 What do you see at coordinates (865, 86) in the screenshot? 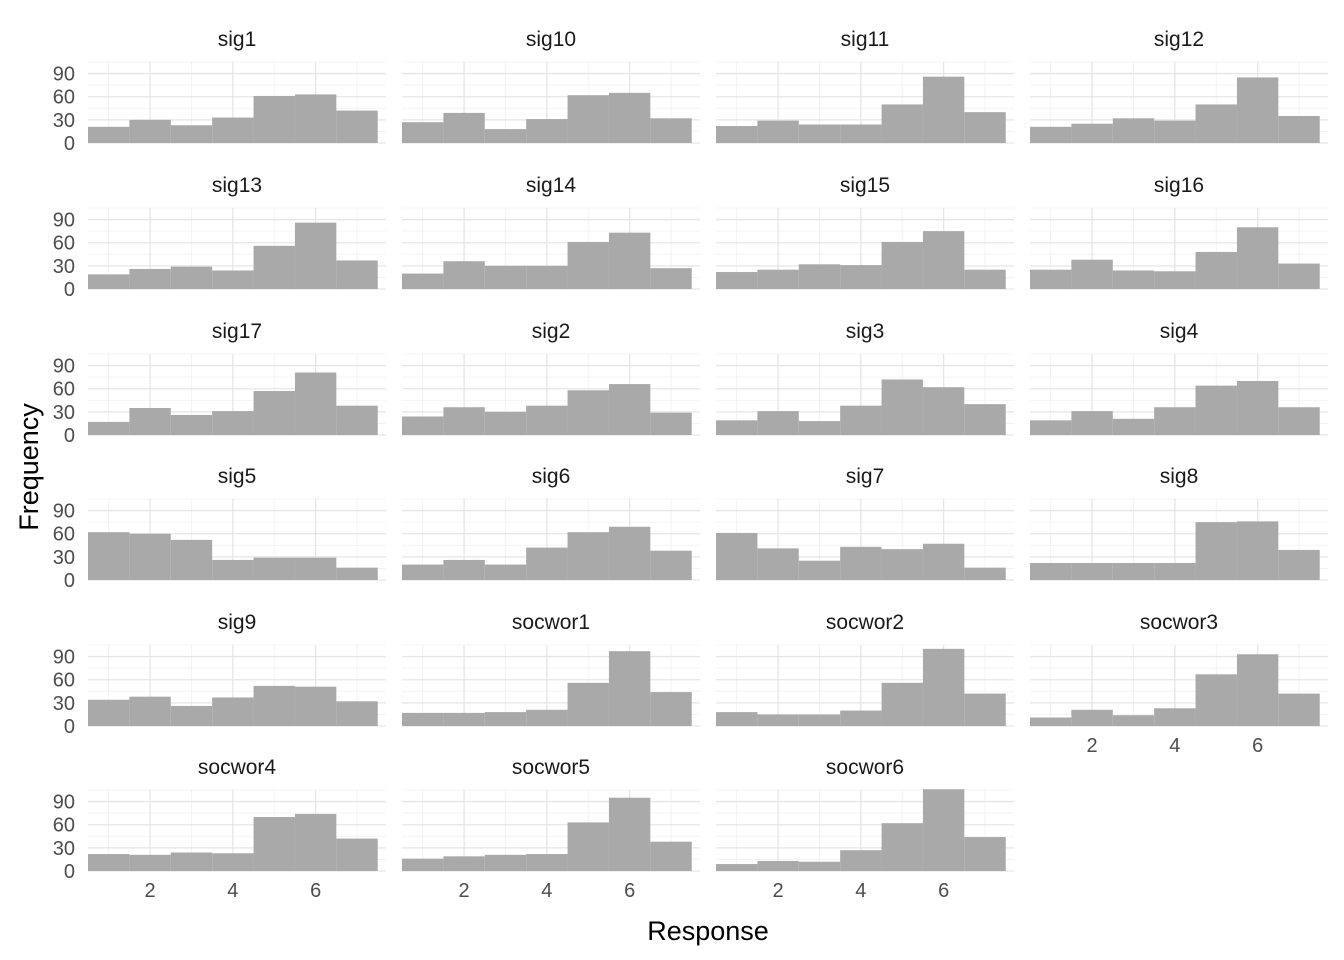
I see `facet-panel-sig11: sig11` at bounding box center [865, 86].